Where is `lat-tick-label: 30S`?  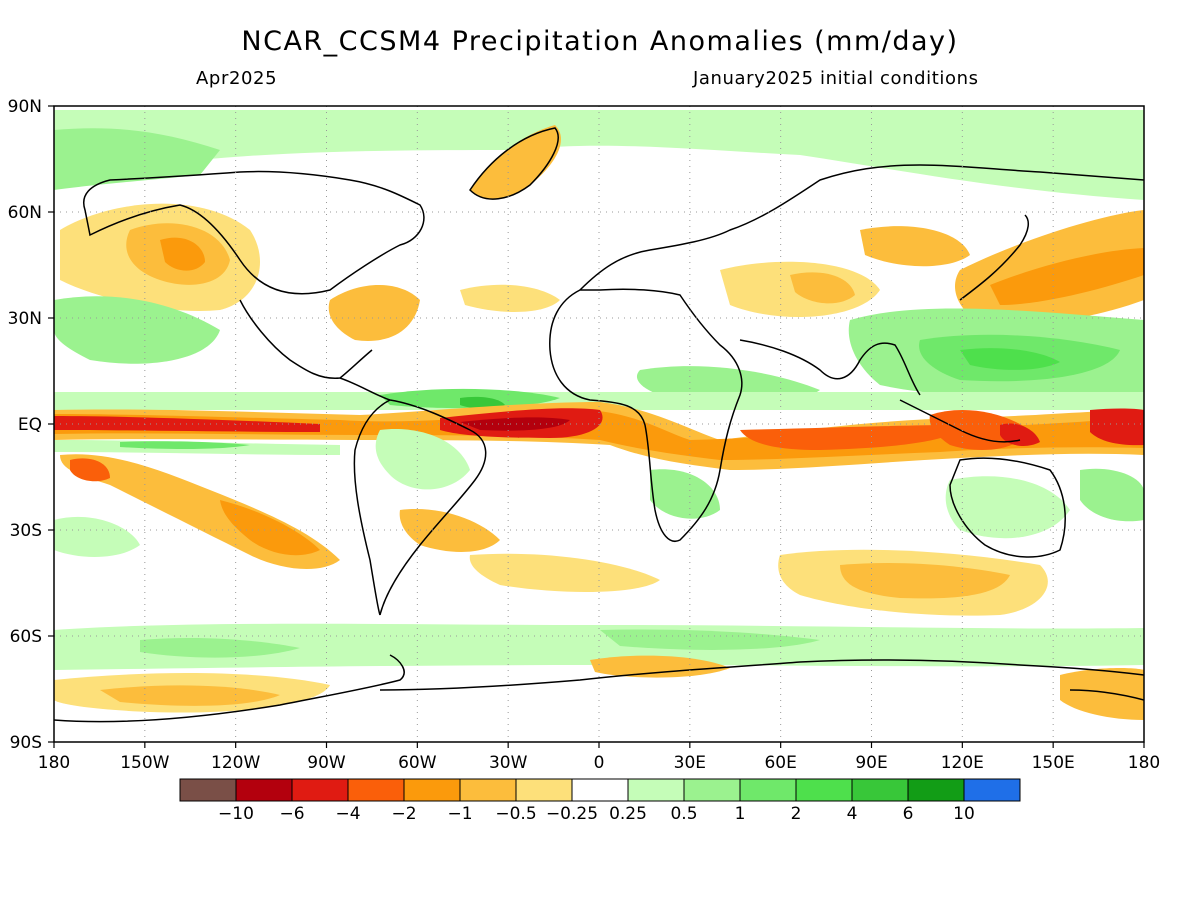 lat-tick-label: 30S is located at coordinates (26, 531).